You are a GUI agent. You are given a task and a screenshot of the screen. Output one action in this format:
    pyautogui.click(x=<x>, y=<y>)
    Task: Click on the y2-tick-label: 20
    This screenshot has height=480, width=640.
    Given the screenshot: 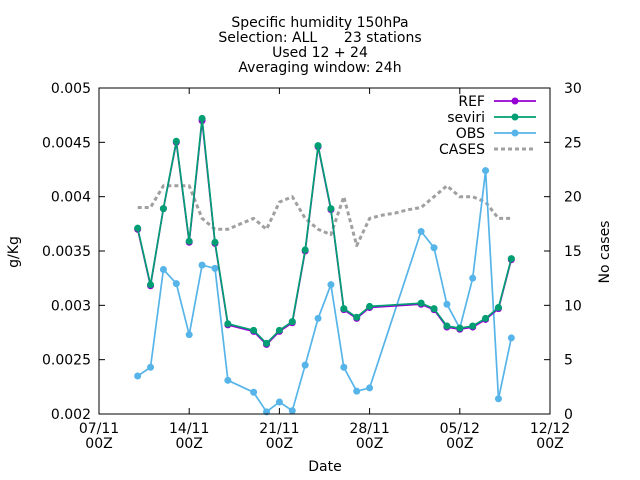 What is the action you would take?
    pyautogui.click(x=573, y=198)
    